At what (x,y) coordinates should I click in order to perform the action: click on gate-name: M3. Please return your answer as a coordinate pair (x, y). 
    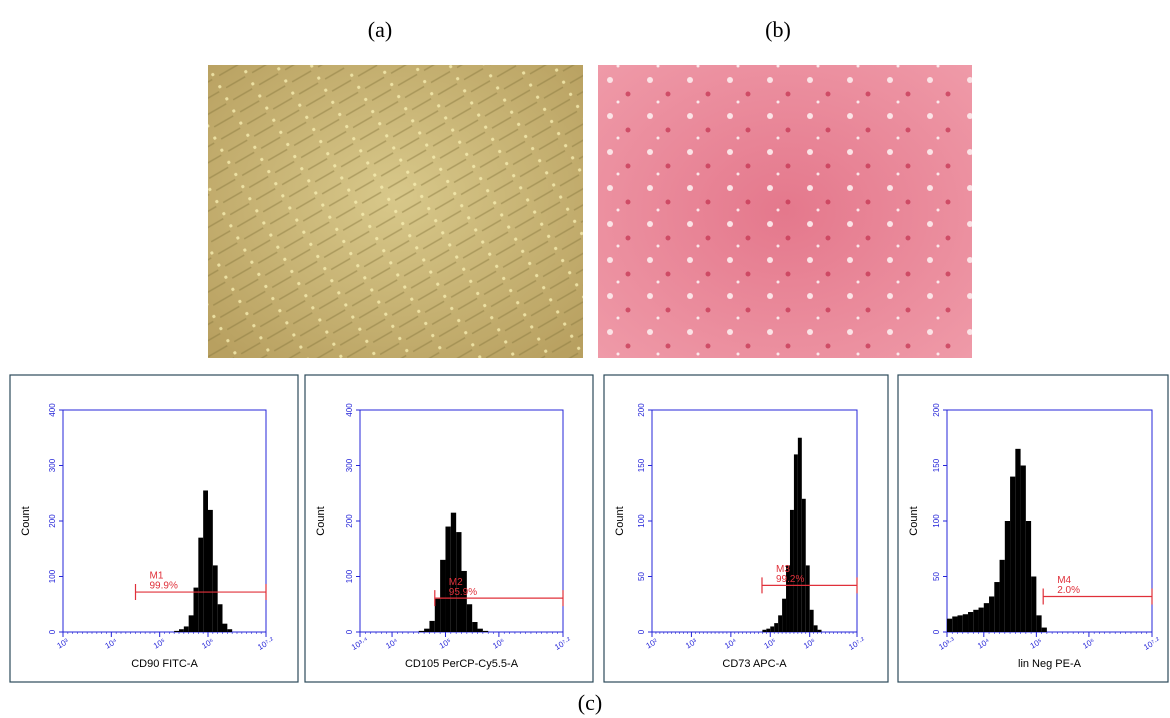
    Looking at the image, I should click on (783, 569).